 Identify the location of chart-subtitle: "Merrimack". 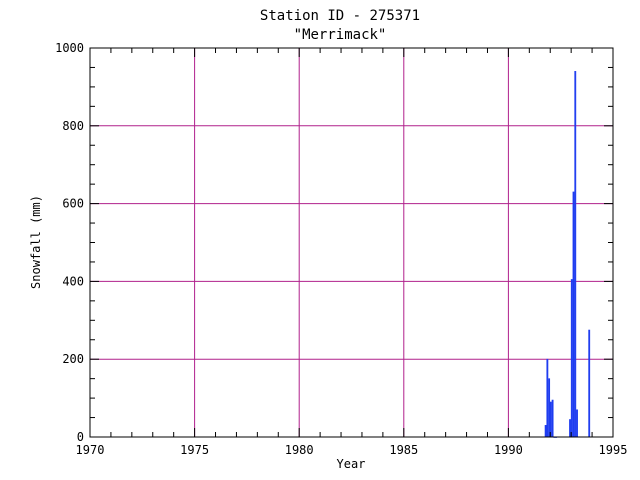
(340, 35).